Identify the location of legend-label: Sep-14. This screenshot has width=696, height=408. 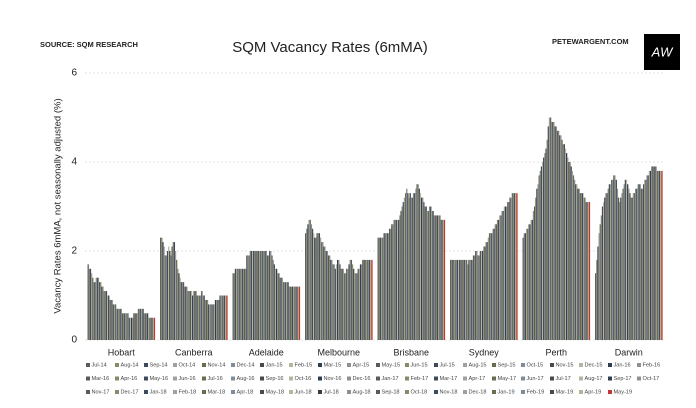
(159, 365).